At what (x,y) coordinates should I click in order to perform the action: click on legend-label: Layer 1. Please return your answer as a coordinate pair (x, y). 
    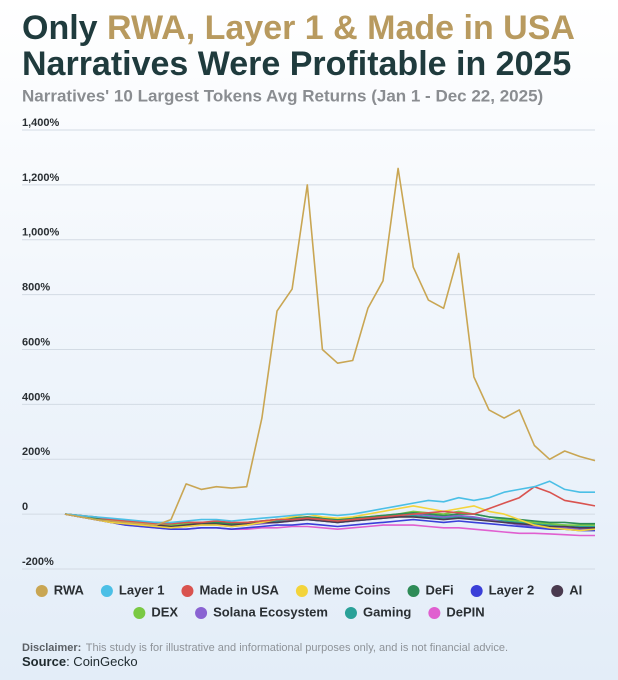
    Looking at the image, I should click on (142, 589).